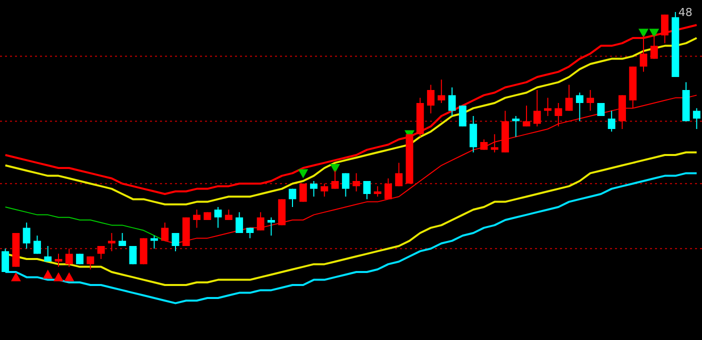 Image resolution: width=702 pixels, height=340 pixels. Describe the element at coordinates (685, 12) in the screenshot. I see `annotation: 48` at that location.